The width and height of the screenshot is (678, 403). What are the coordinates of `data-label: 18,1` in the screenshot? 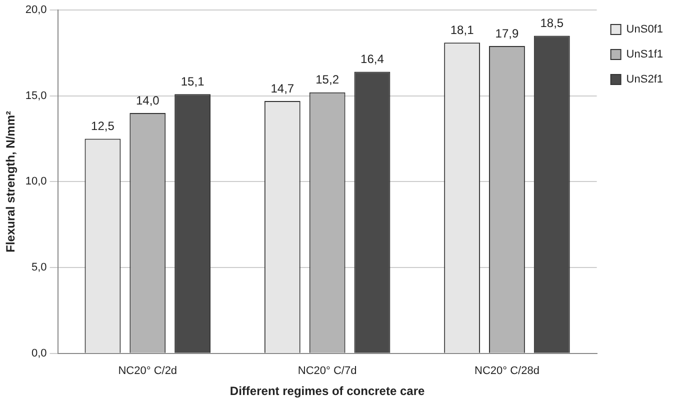 It's located at (462, 29).